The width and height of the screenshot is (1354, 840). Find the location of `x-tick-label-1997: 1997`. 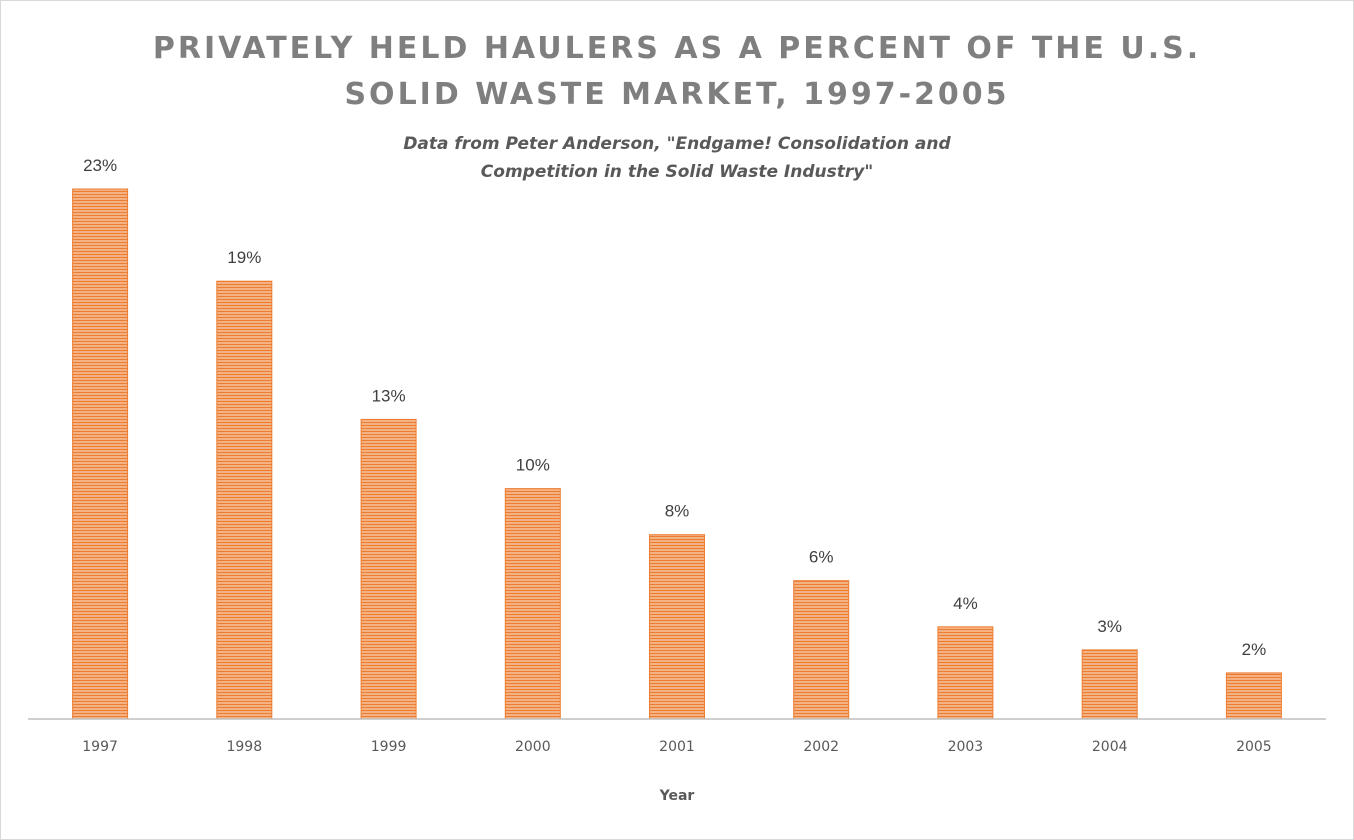

x-tick-label-1997: 1997 is located at coordinates (100, 747).